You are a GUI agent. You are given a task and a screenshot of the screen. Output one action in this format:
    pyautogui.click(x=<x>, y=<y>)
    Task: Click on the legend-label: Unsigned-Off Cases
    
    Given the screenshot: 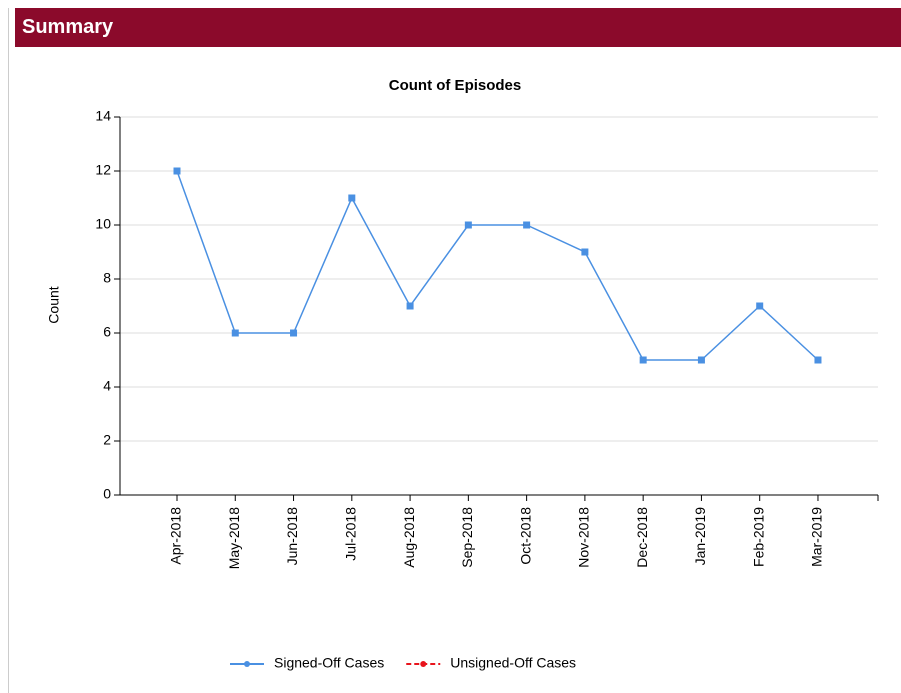 What is the action you would take?
    pyautogui.click(x=513, y=663)
    